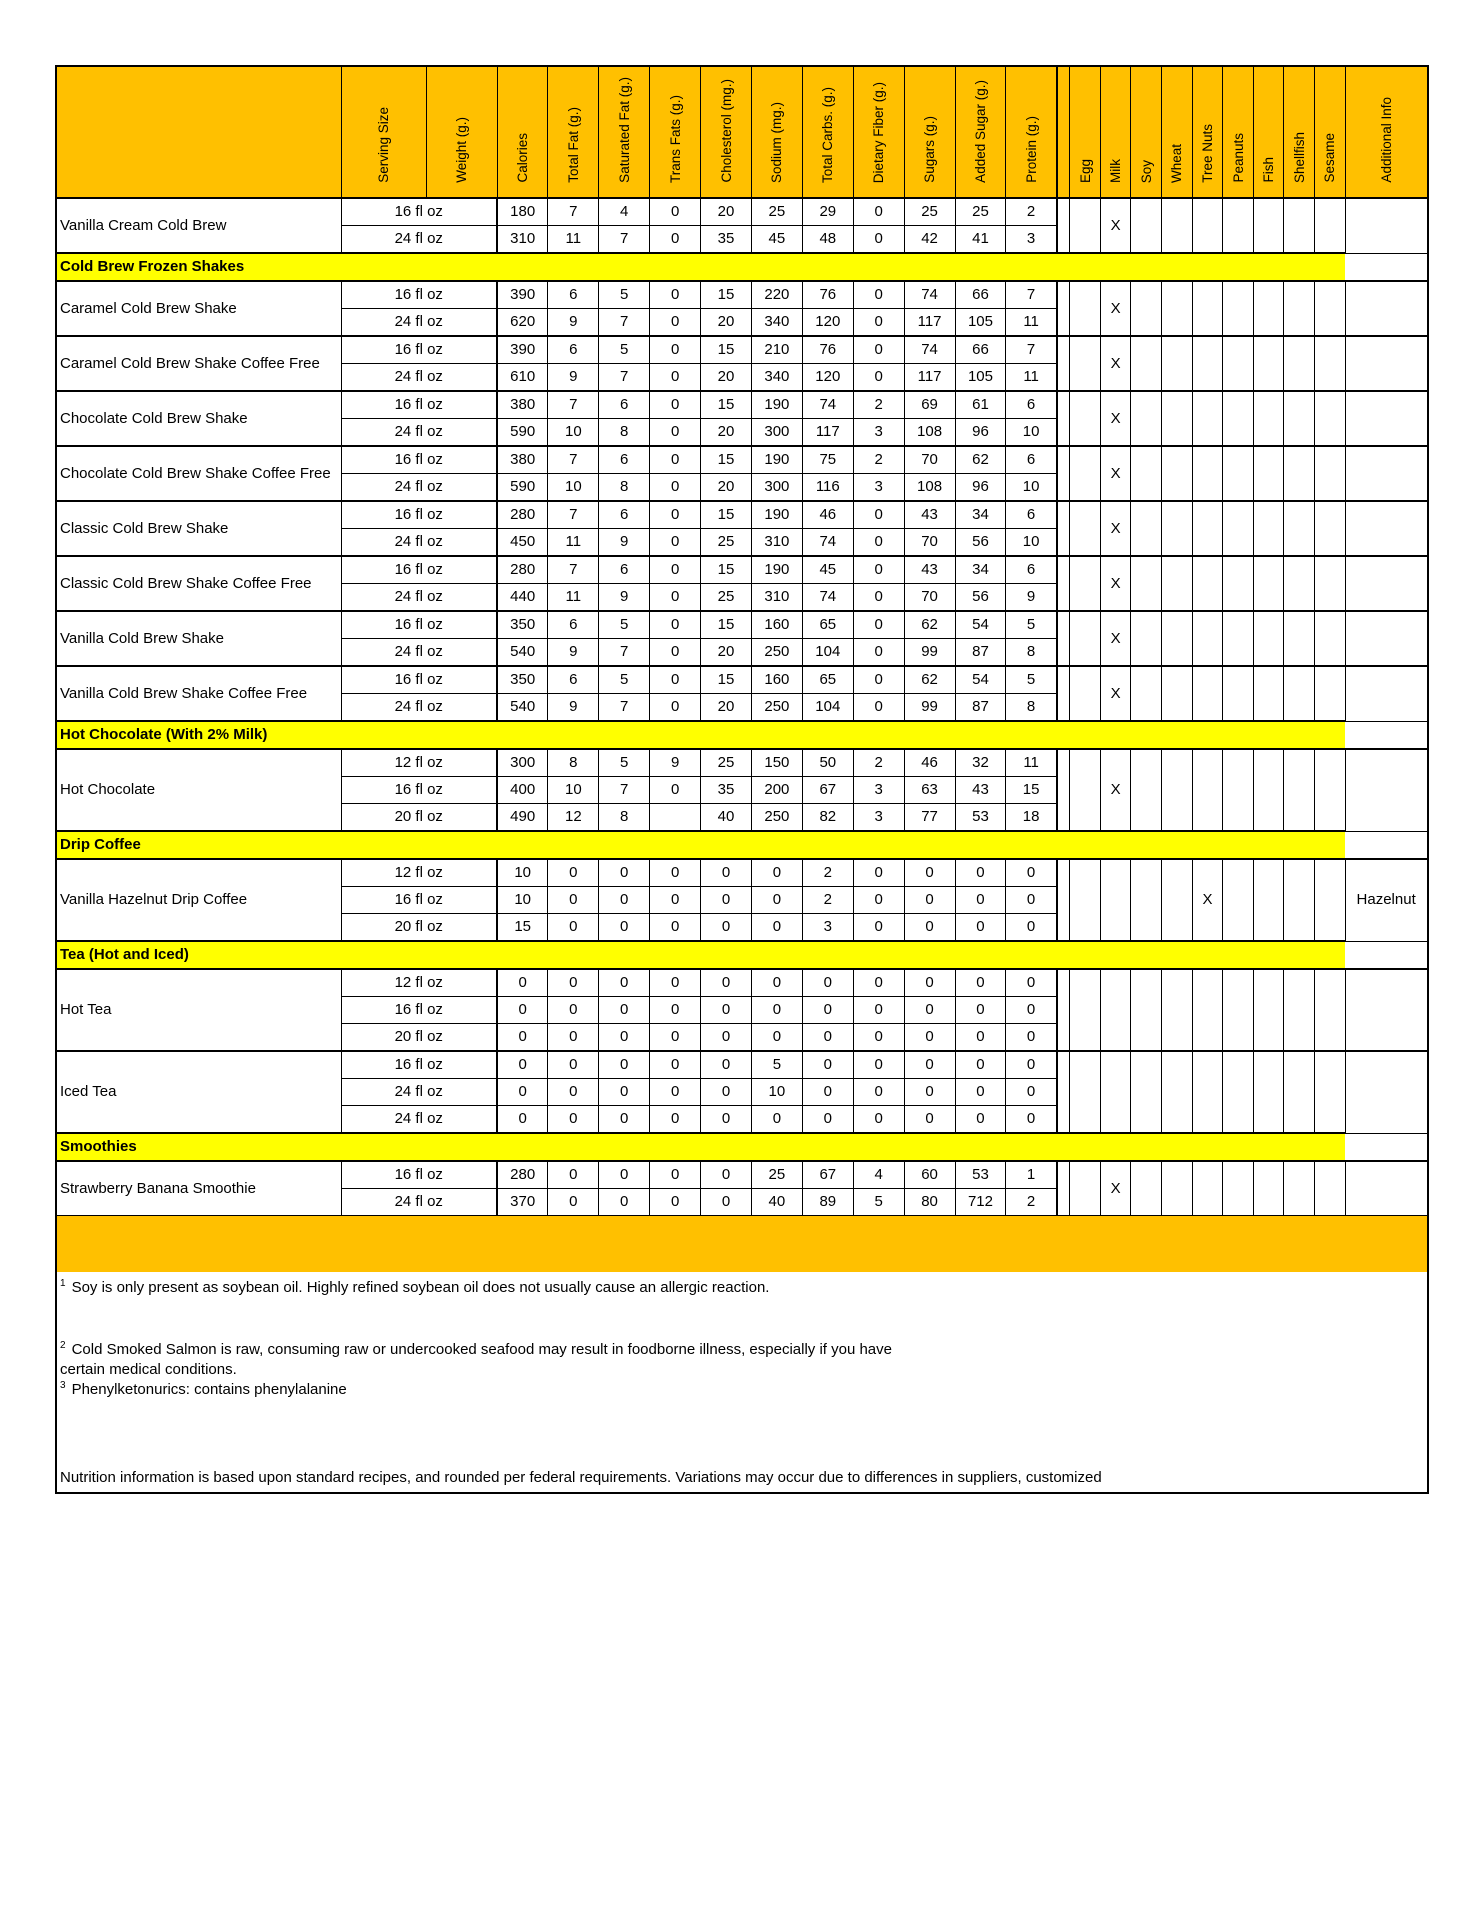 The height and width of the screenshot is (1920, 1484). What do you see at coordinates (522, 569) in the screenshot?
I see `nutrient-value: 280` at bounding box center [522, 569].